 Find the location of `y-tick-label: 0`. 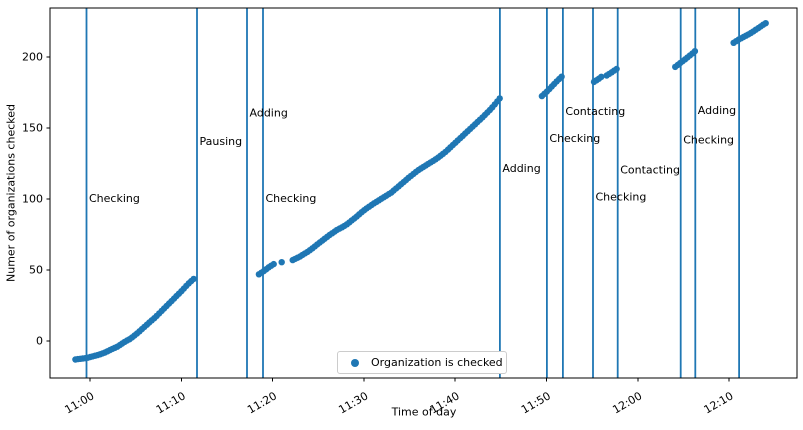

y-tick-label: 0 is located at coordinates (39, 341).